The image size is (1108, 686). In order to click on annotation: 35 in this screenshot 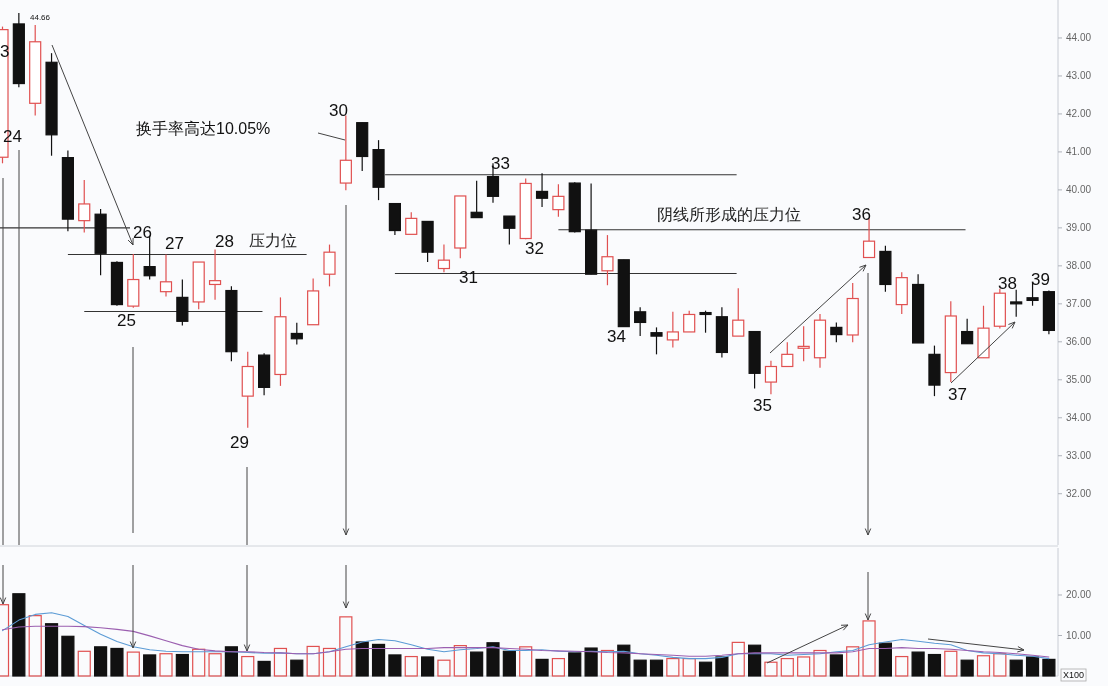, I will do `click(762, 405)`.